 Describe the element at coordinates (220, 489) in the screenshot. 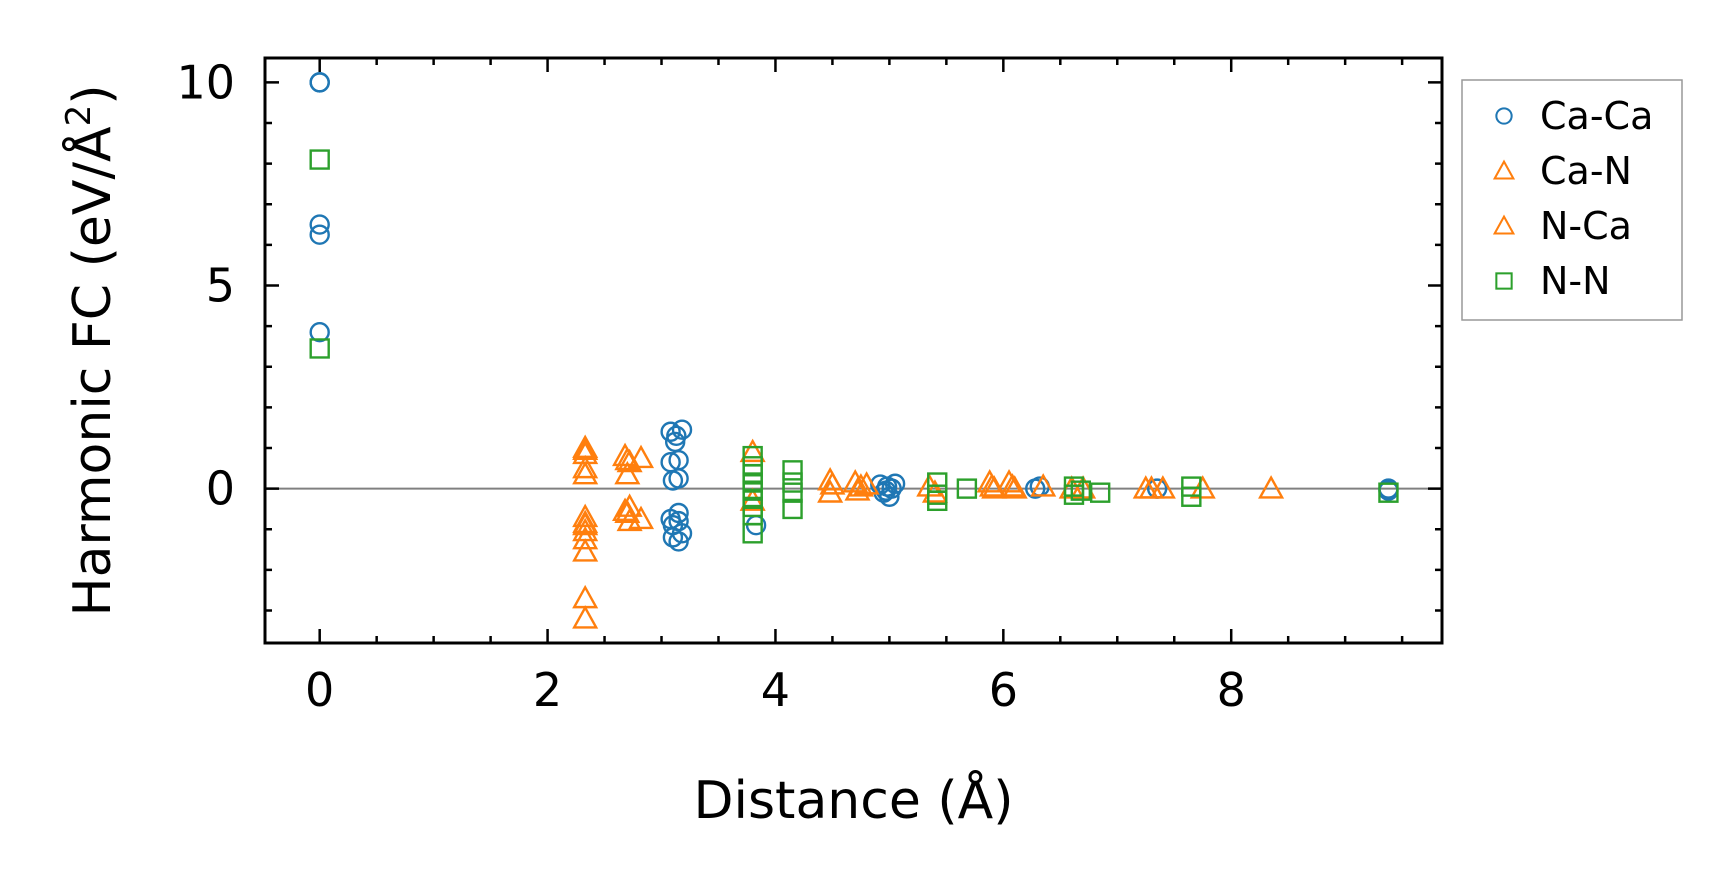

I see `y-tick-label: 0` at that location.